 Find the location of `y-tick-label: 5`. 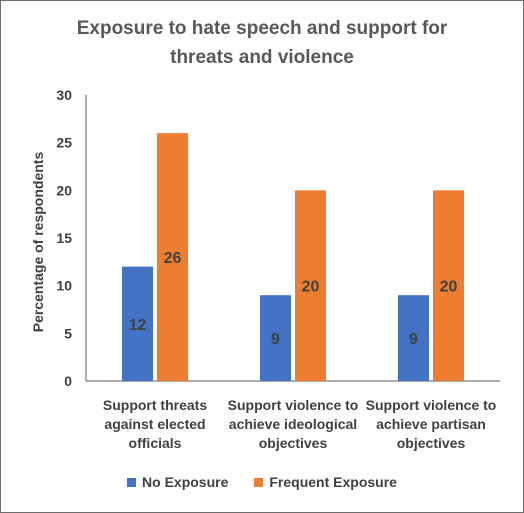

y-tick-label: 5 is located at coordinates (68, 333).